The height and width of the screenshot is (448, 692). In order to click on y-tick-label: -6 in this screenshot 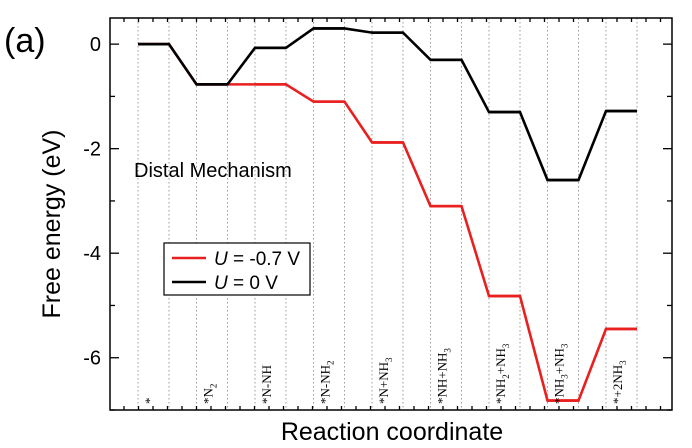, I will do `click(92, 359)`.